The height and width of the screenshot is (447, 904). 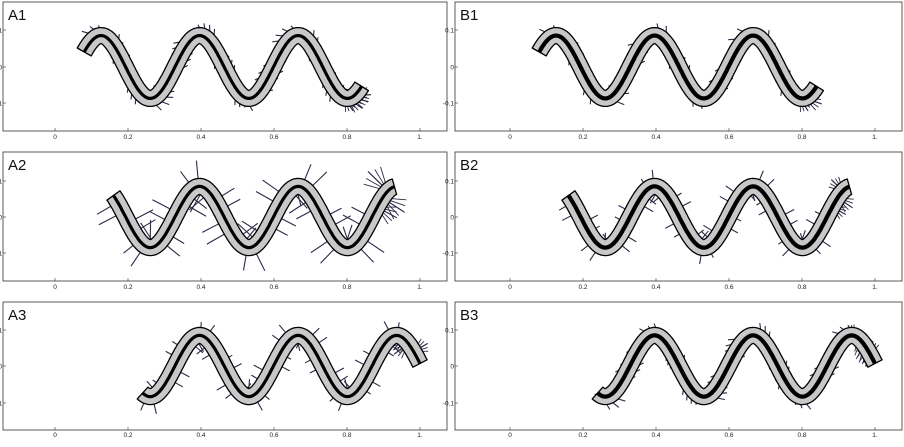 I want to click on panel-label: B3, so click(x=469, y=315).